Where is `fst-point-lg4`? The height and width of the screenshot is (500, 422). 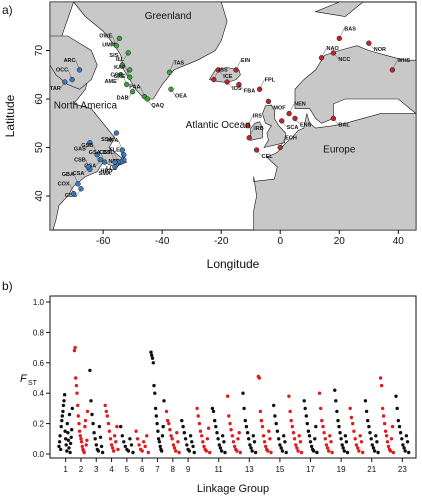
fst-point-lg4 is located at coordinates (115, 436).